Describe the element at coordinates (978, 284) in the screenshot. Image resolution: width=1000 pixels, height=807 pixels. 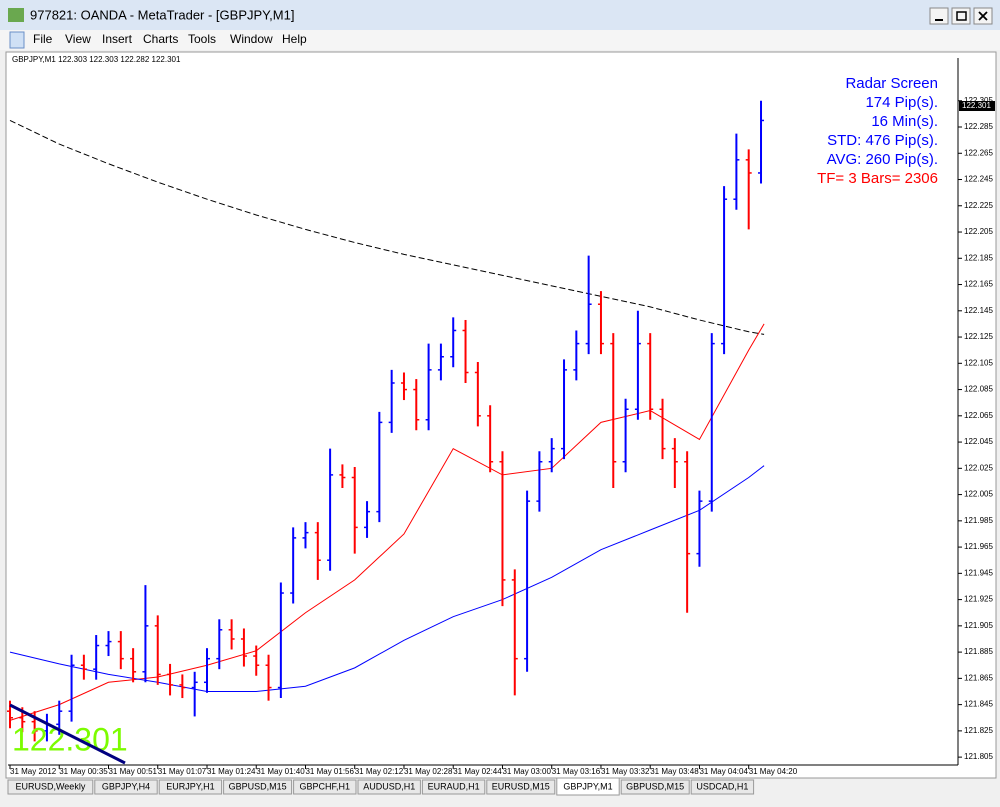
I see `y-tick-label: 122.165` at that location.